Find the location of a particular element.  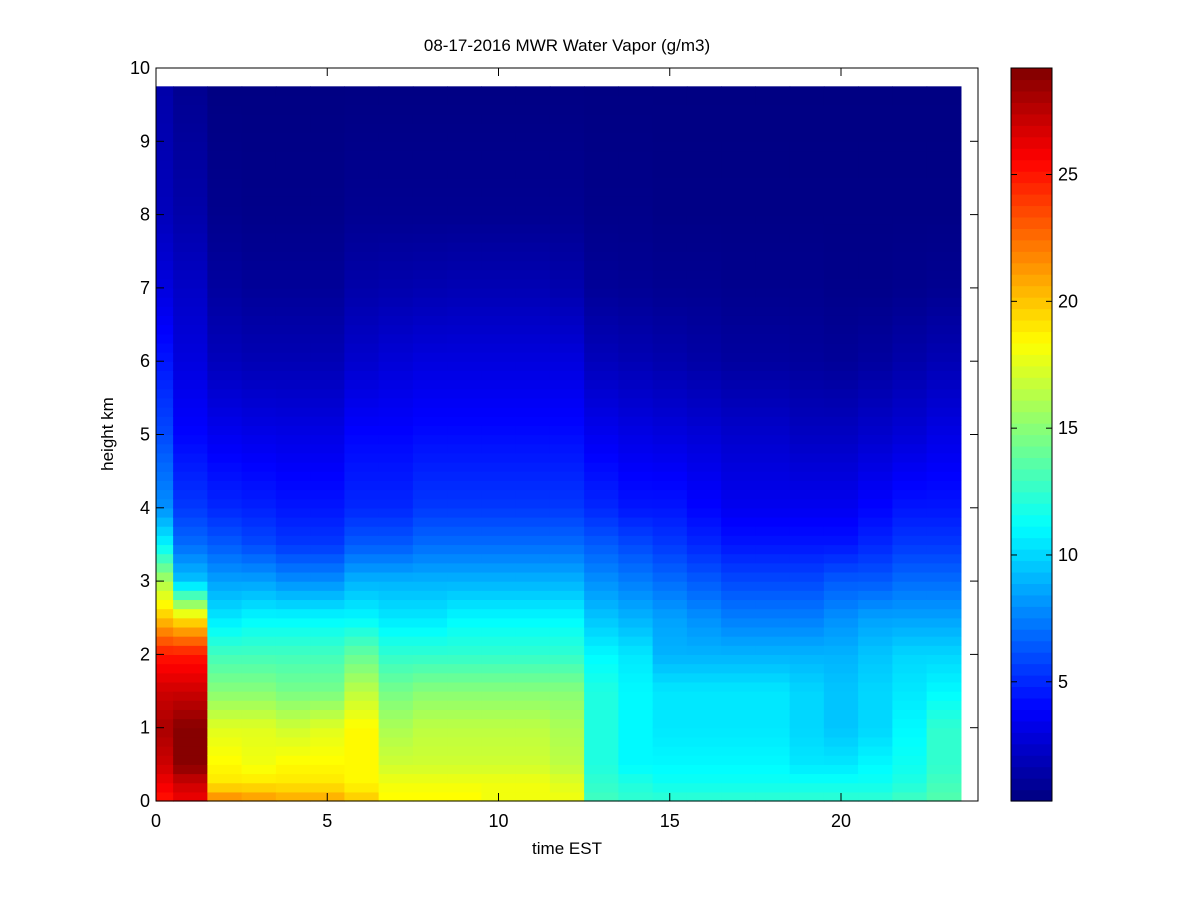

colorbar-tick-label: 10 is located at coordinates (1068, 555).